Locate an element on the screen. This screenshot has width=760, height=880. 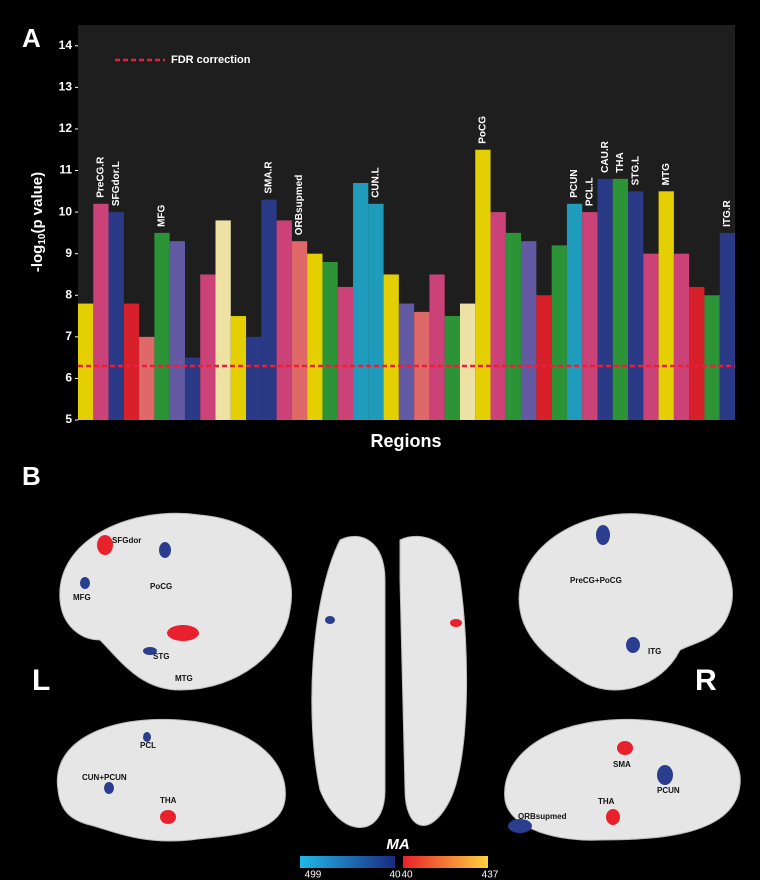
hemisphere-label: R is located at coordinates (706, 680).